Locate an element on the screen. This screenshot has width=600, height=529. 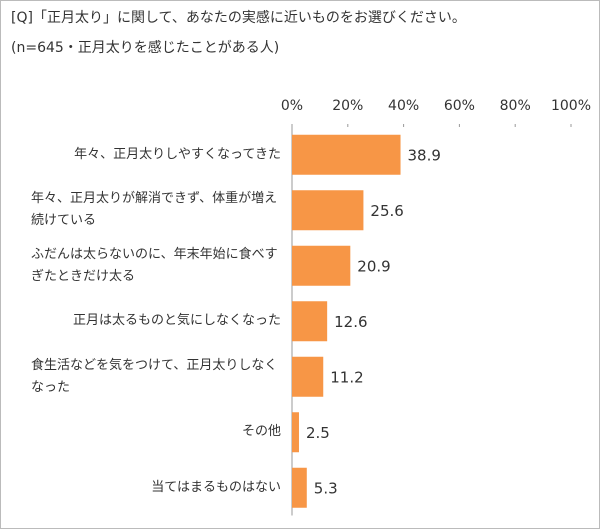
x-tick-label: 60% is located at coordinates (459, 106).